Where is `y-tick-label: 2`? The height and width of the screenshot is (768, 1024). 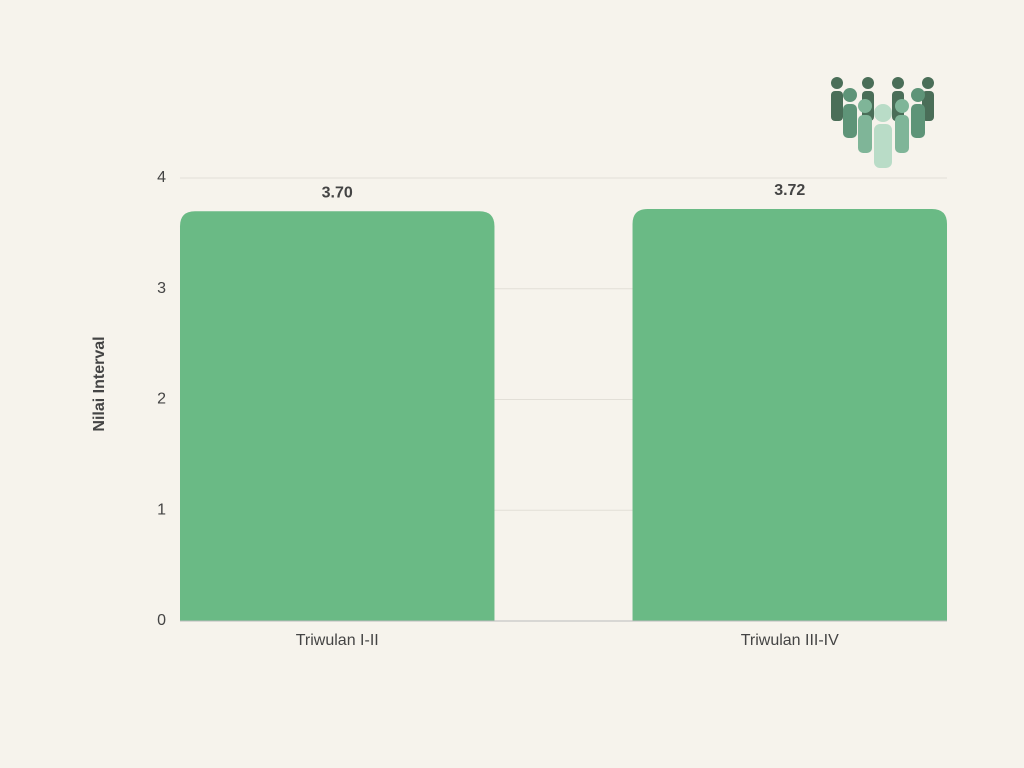 y-tick-label: 2 is located at coordinates (161, 399).